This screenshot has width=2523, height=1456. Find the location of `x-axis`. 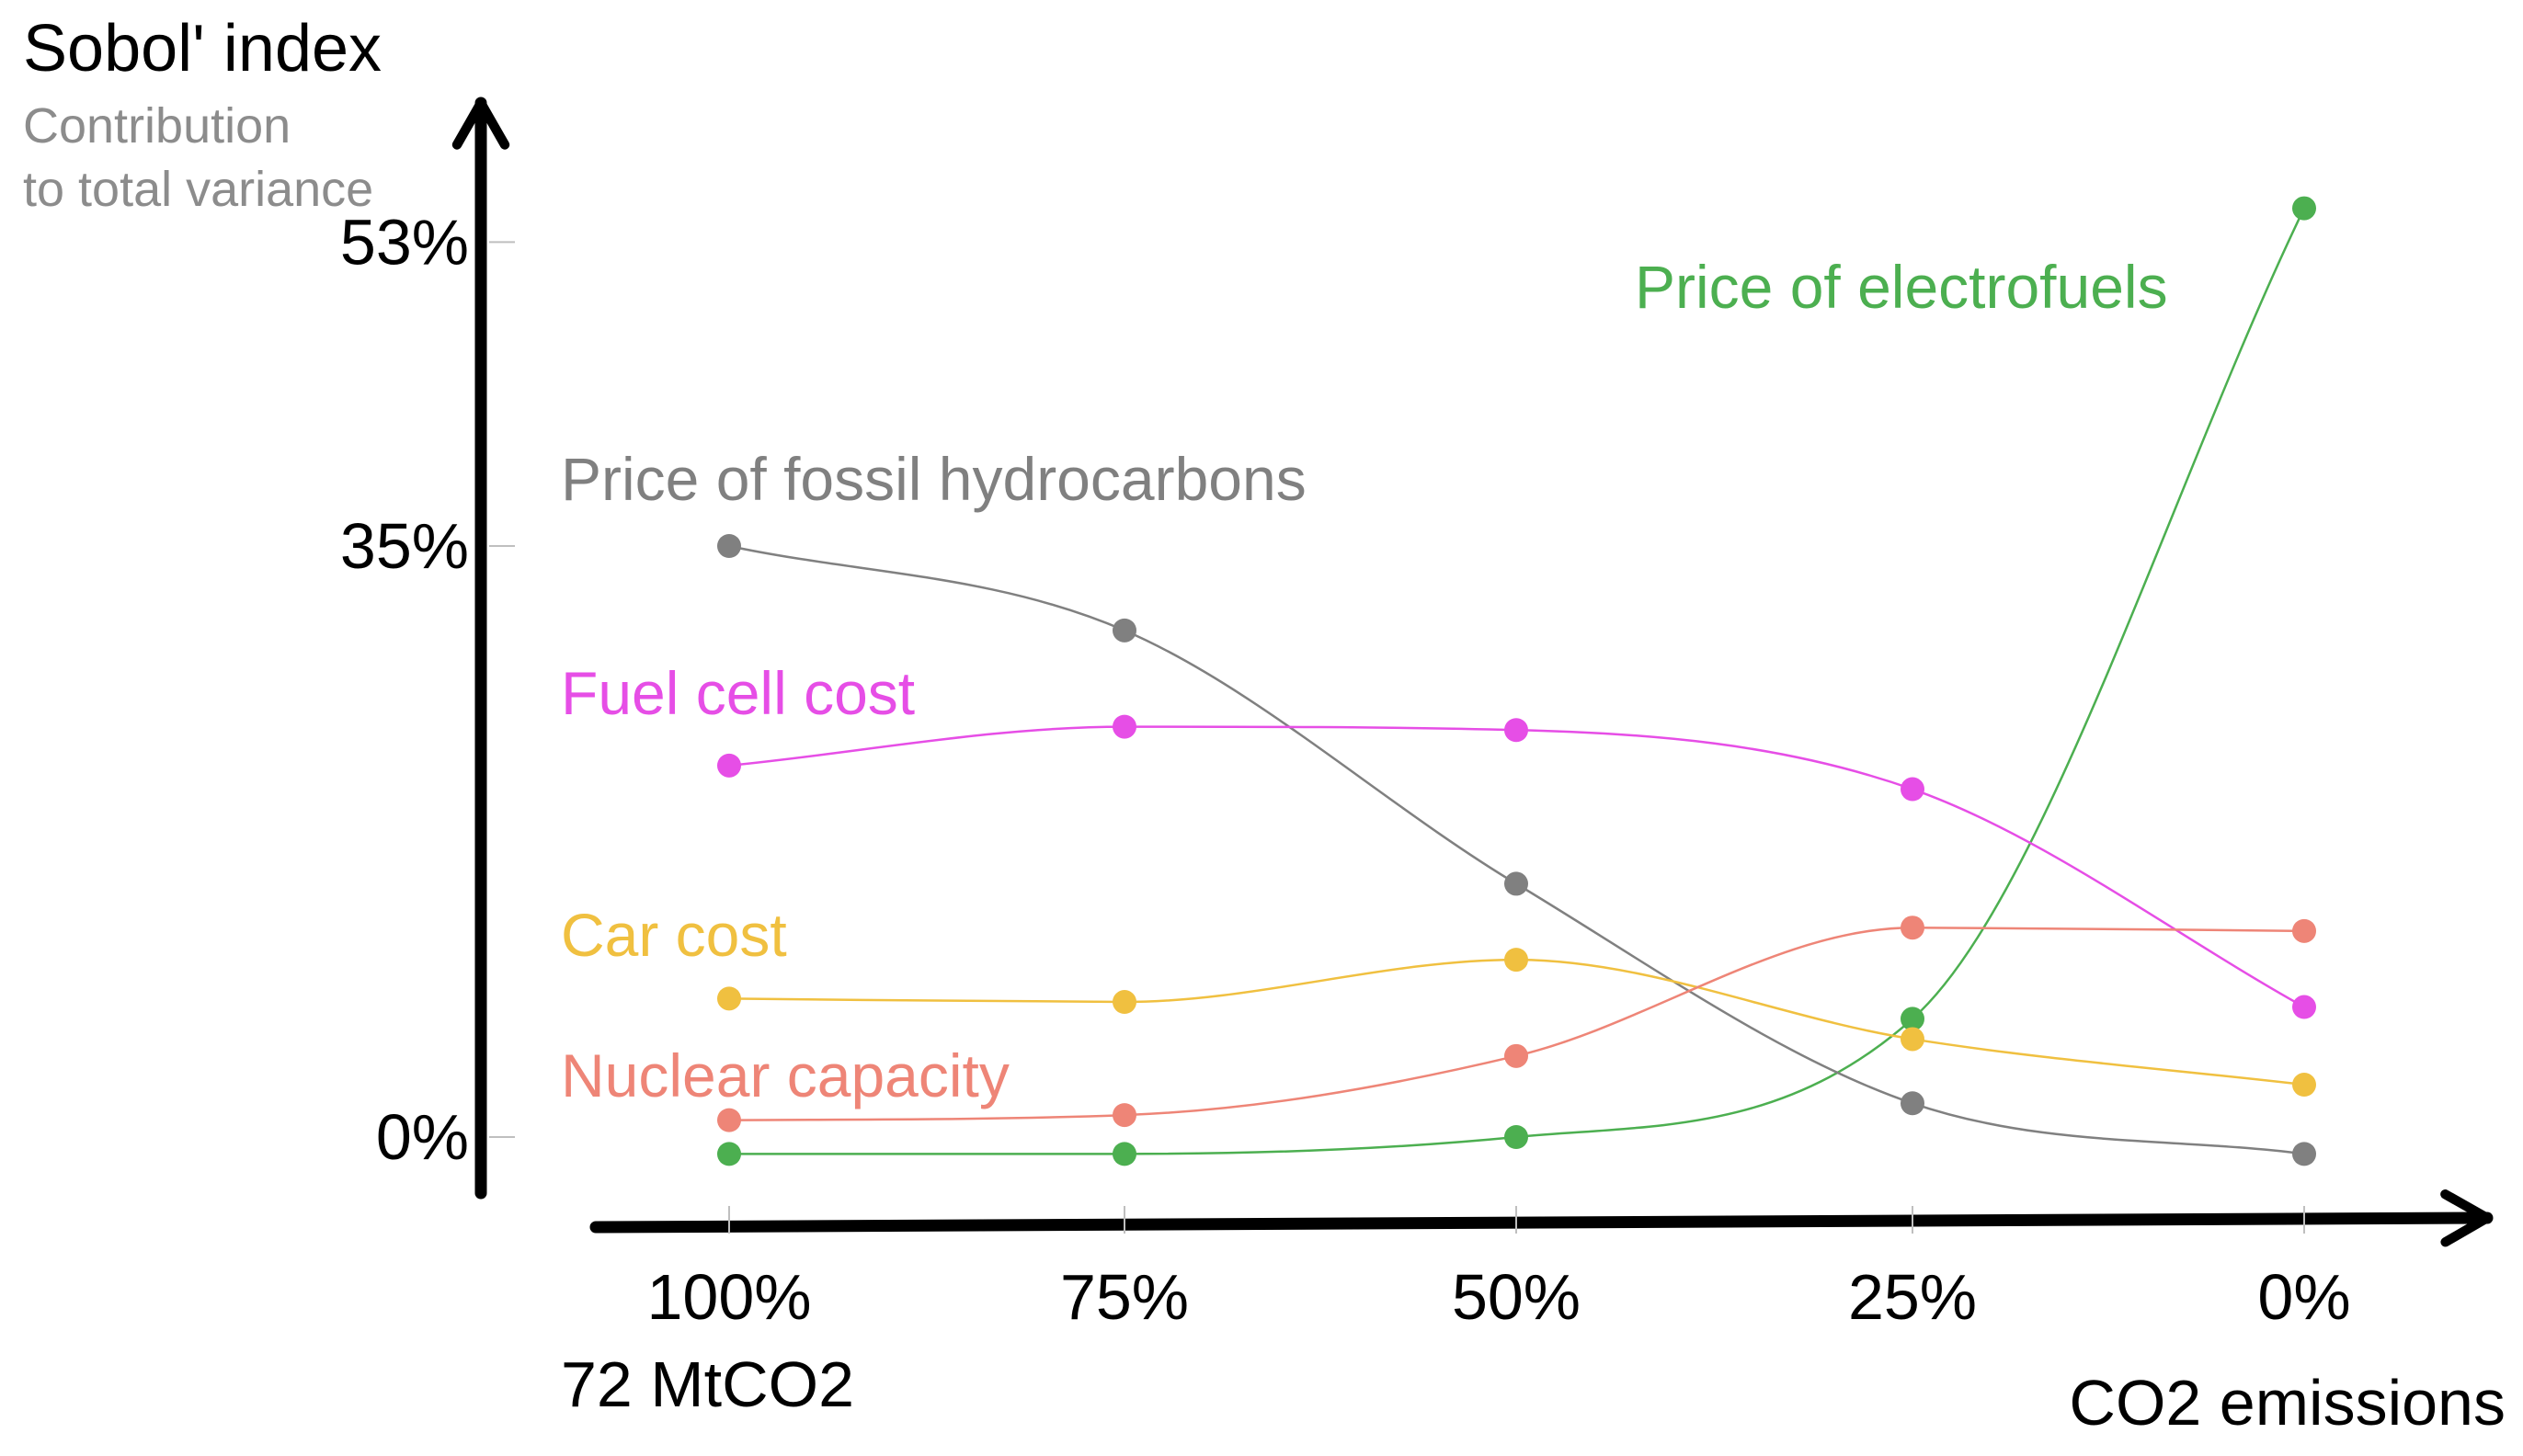

x-axis is located at coordinates (1541, 1218).